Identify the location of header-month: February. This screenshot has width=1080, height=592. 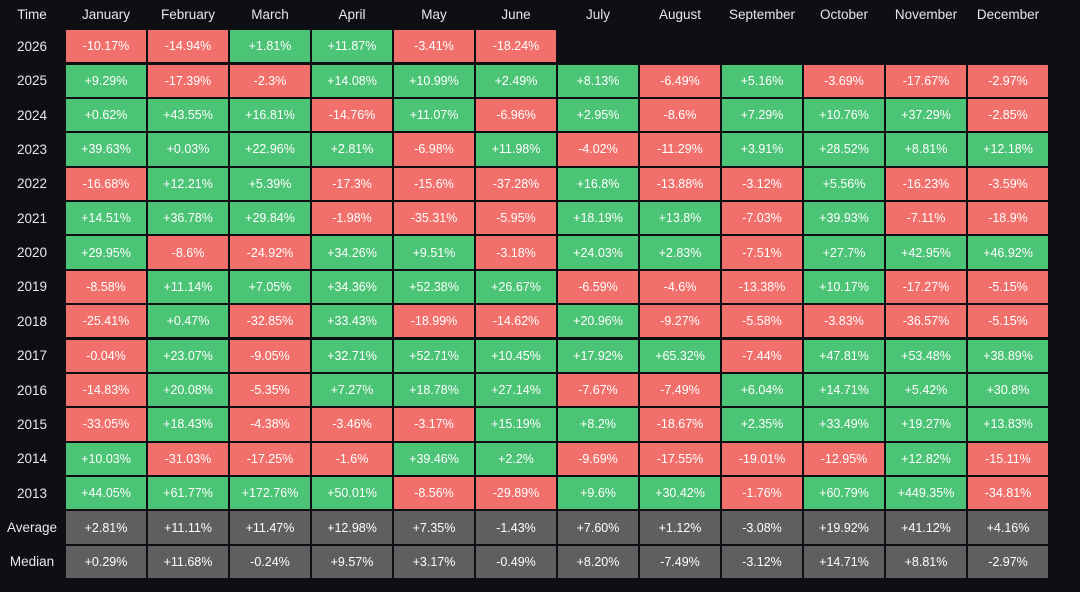
(188, 14).